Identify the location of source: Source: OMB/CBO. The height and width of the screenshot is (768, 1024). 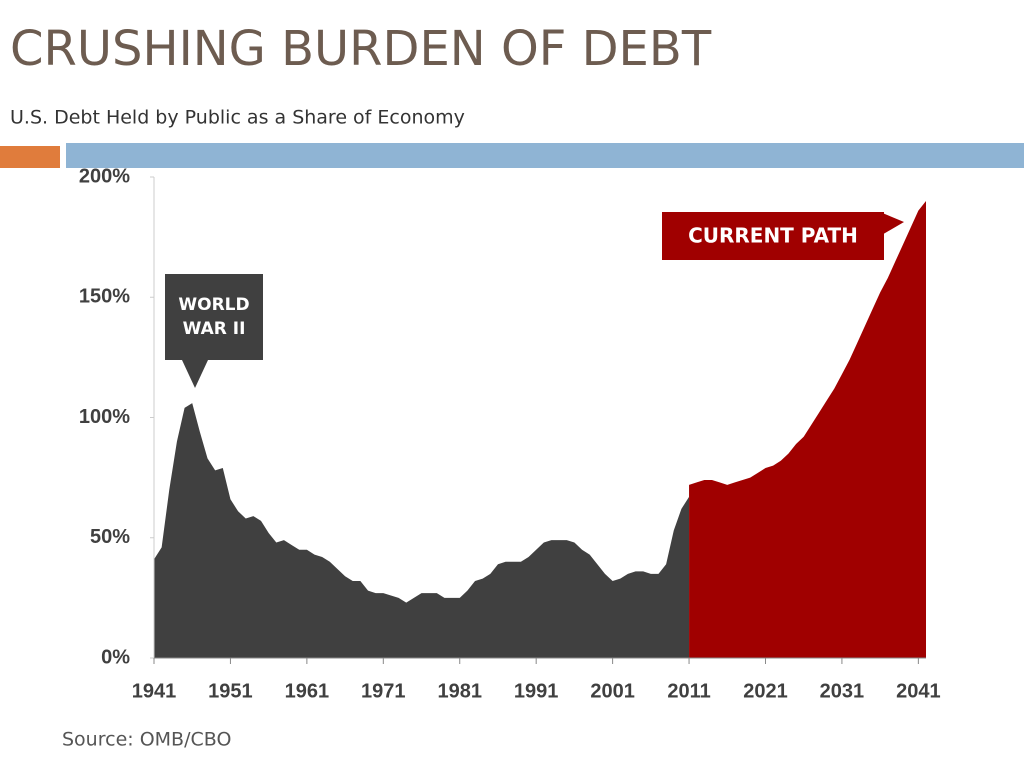
(146, 740).